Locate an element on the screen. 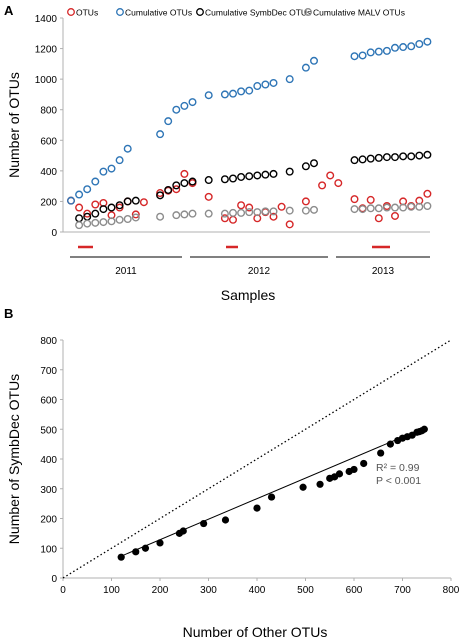 The height and width of the screenshot is (644, 461). fit-line is located at coordinates (271, 492).